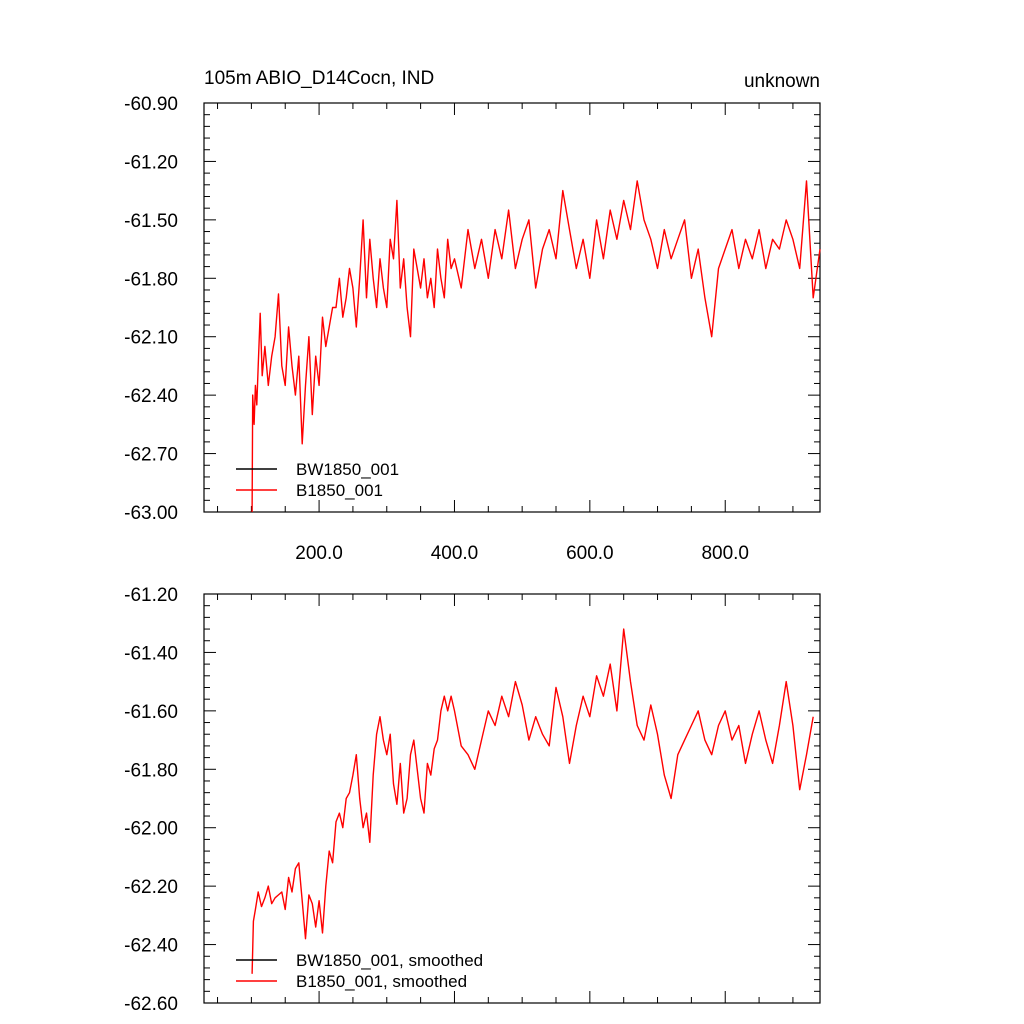 The width and height of the screenshot is (1024, 1024). What do you see at coordinates (151, 221) in the screenshot?
I see `y-tick-label: -61.50` at bounding box center [151, 221].